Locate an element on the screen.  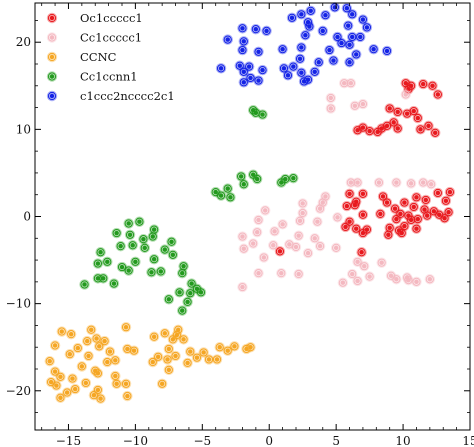
legend-item: Cc1ccnn1 is located at coordinates (92, 77).